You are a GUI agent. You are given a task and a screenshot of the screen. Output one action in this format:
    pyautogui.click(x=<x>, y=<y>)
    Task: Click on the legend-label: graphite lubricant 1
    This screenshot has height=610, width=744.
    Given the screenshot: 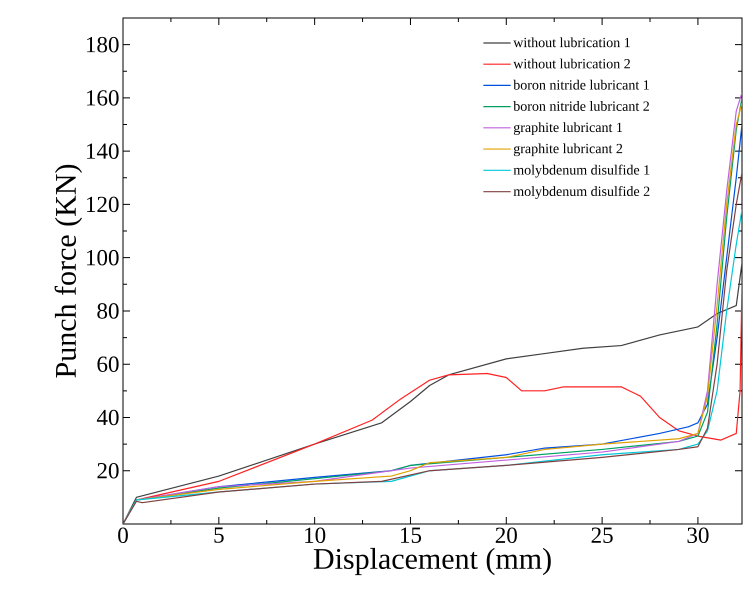 What is the action you would take?
    pyautogui.click(x=568, y=128)
    